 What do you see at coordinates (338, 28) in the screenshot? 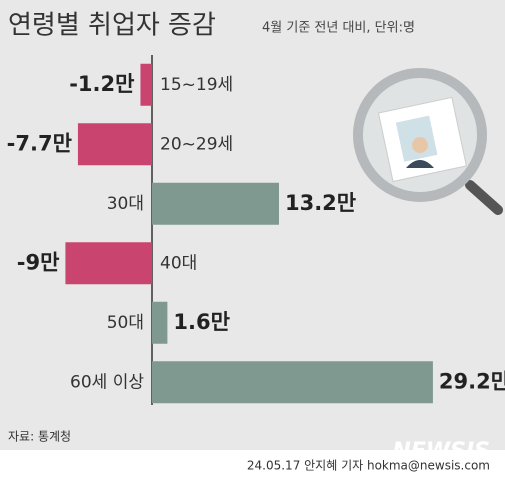
I see `chart-subtitle: 4월 기준 전년 대비, 단위:명` at bounding box center [338, 28].